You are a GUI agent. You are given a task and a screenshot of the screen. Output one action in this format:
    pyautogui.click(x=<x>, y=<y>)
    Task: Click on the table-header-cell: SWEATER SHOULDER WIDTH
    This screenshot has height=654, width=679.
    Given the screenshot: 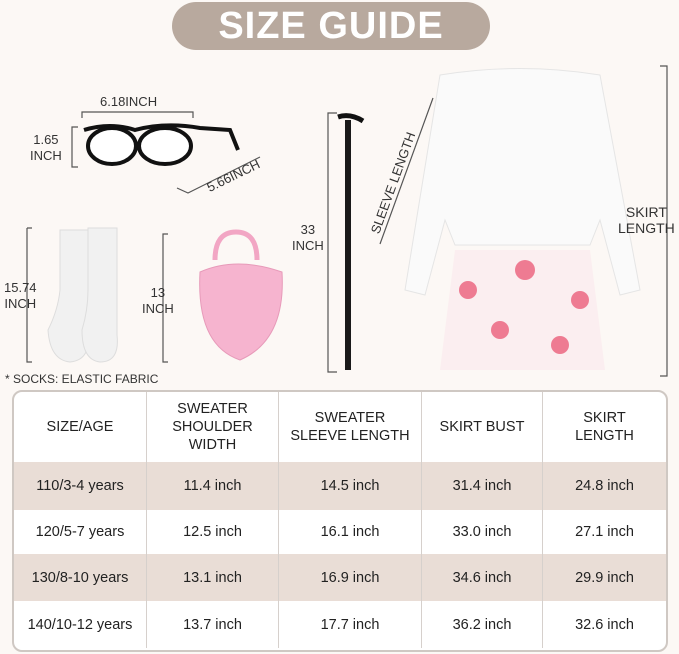 What is the action you would take?
    pyautogui.click(x=213, y=427)
    